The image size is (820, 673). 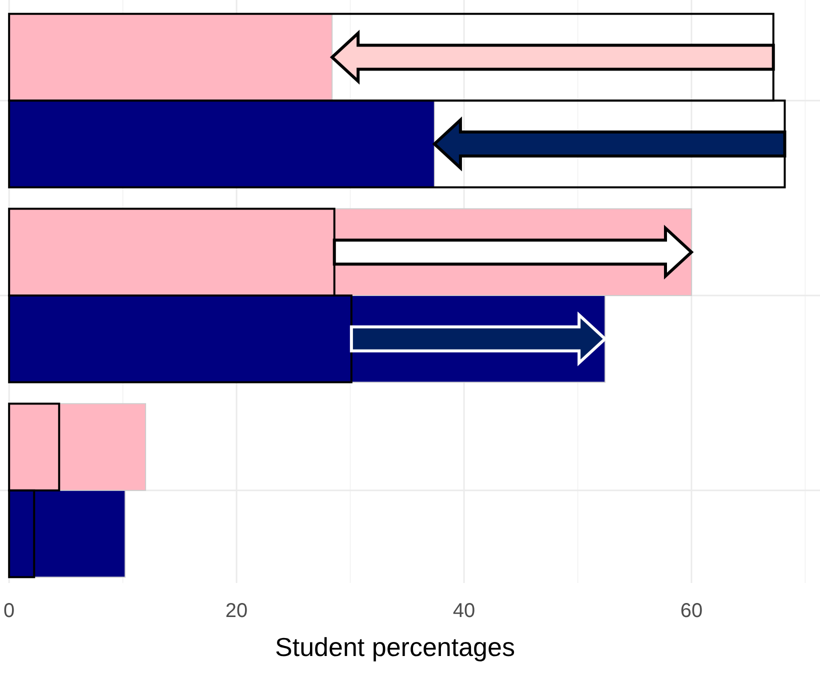 What do you see at coordinates (691, 611) in the screenshot?
I see `x-tick-label: 60` at bounding box center [691, 611].